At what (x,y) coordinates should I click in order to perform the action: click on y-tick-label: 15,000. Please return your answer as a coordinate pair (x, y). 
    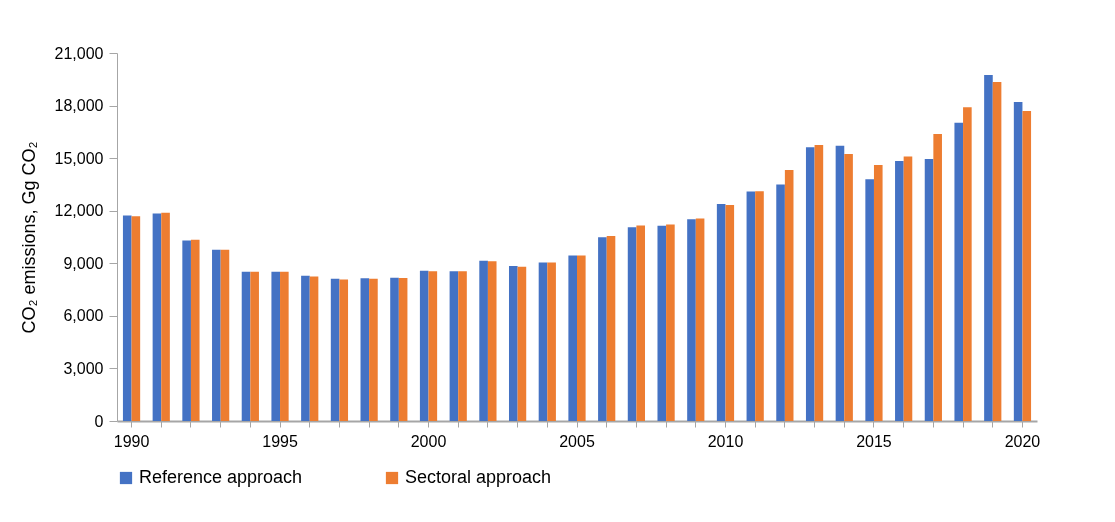
    Looking at the image, I should click on (79, 158).